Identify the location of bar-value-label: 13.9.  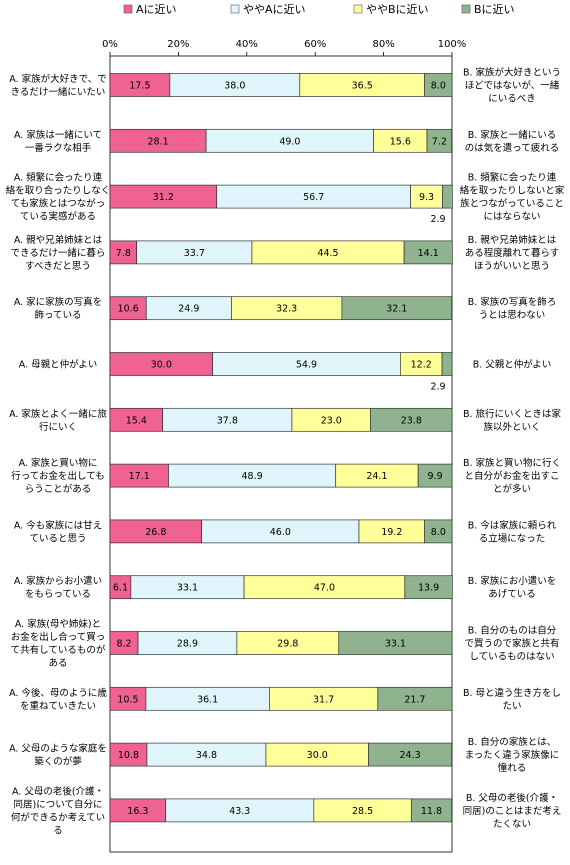
(428, 588).